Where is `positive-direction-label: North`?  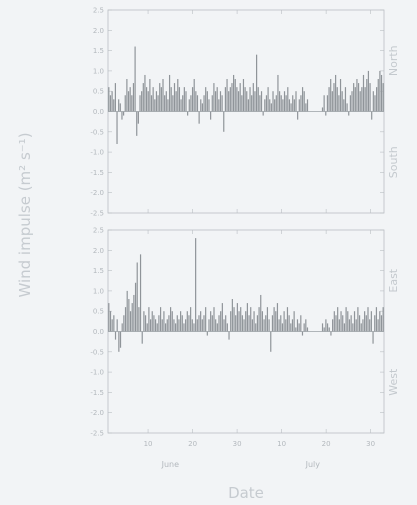
positive-direction-label: North is located at coordinates (393, 60).